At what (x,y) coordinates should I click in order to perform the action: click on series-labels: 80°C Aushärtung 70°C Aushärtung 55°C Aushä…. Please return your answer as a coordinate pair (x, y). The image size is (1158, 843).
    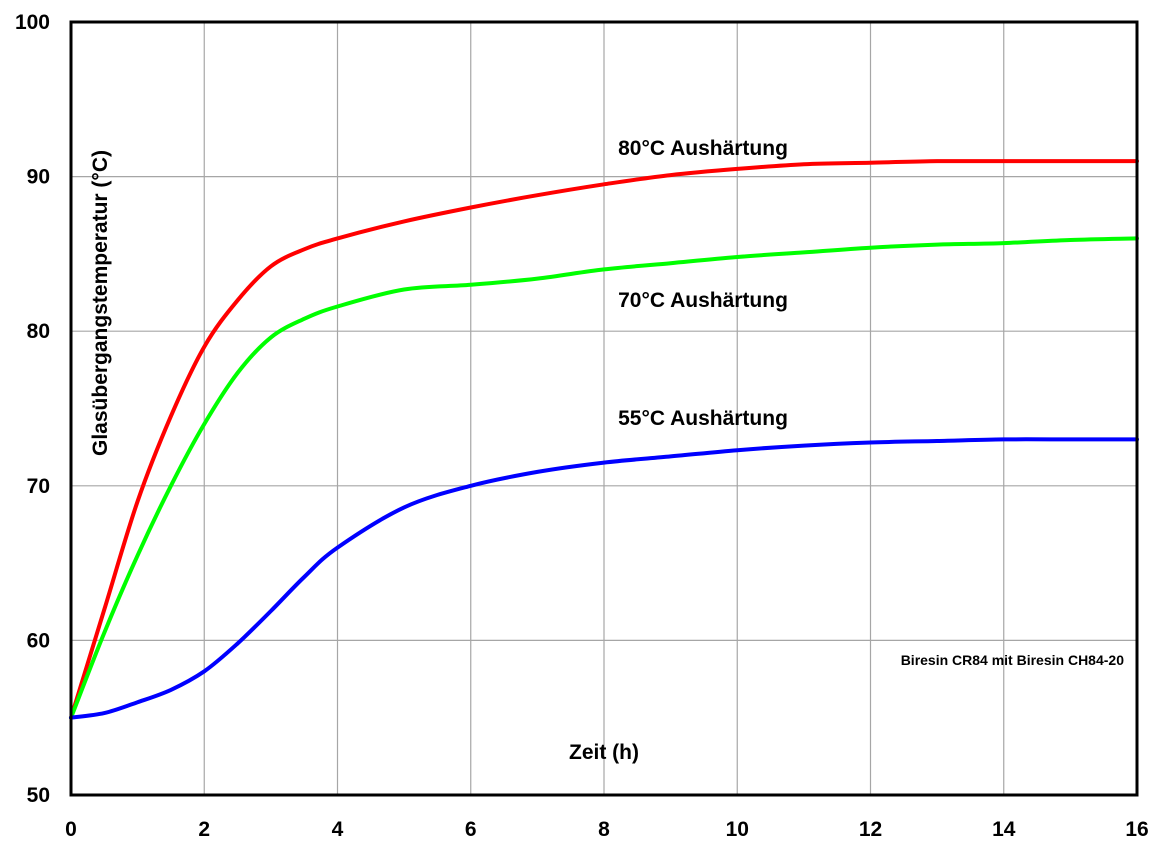
    Looking at the image, I should click on (703, 283).